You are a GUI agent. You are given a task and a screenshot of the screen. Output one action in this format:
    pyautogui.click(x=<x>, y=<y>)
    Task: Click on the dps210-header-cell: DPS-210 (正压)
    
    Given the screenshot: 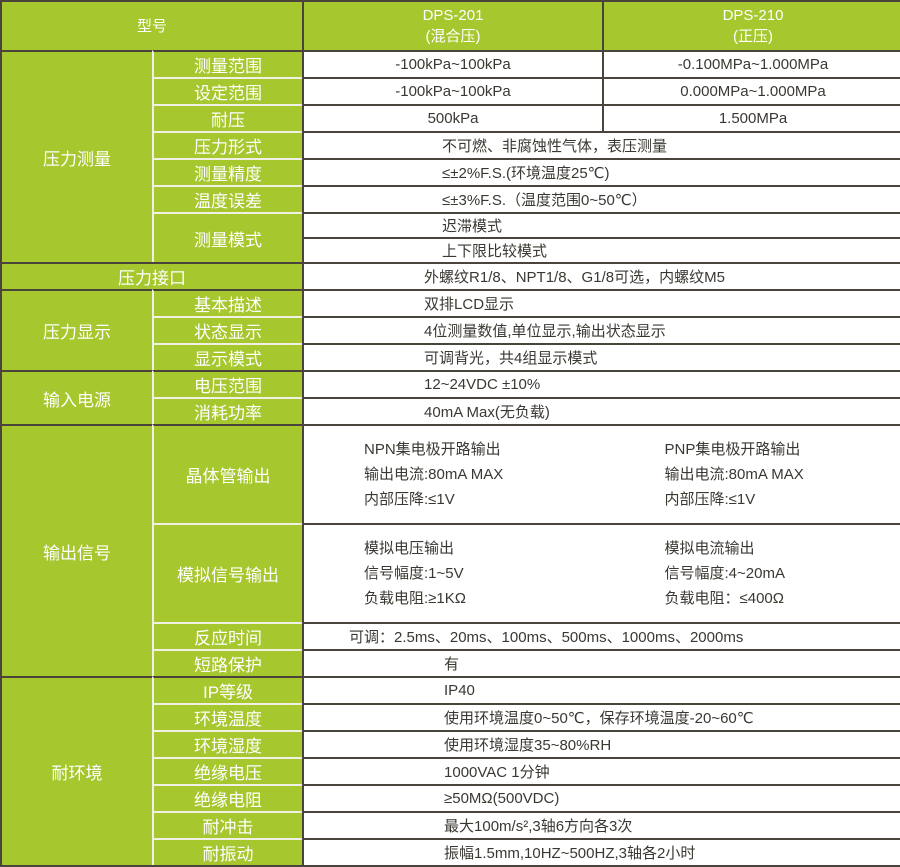 What is the action you would take?
    pyautogui.click(x=751, y=26)
    